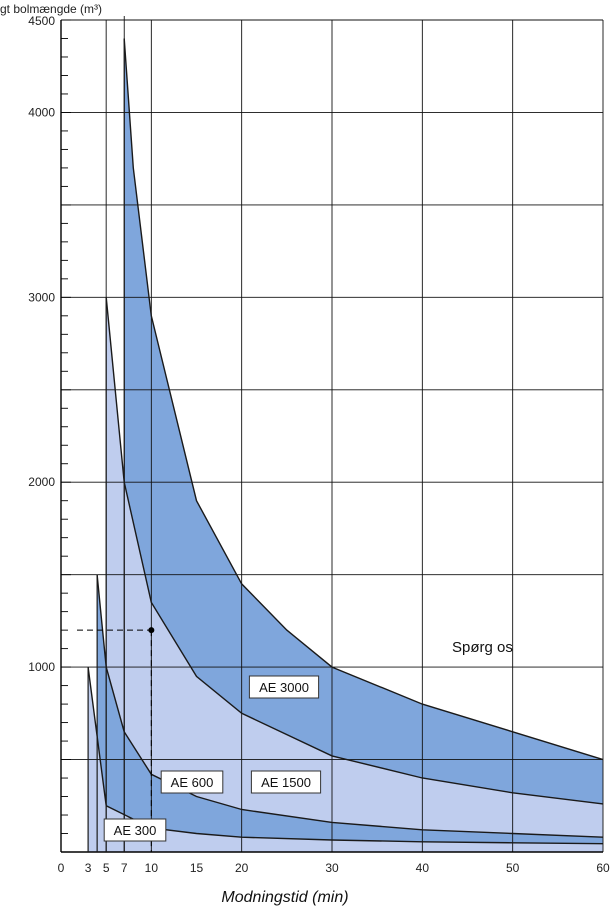 The image size is (616, 912). I want to click on reference-point, so click(116, 739).